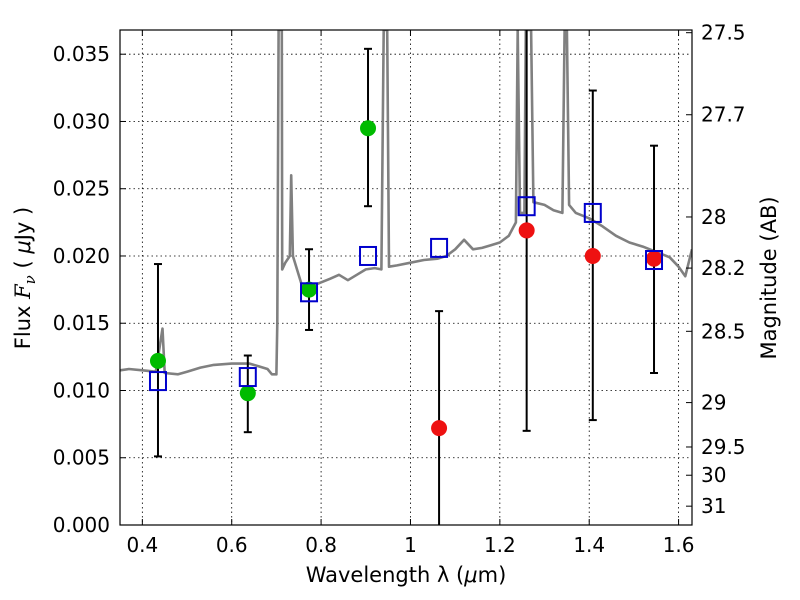 This screenshot has width=800, height=600. I want to click on magnitude-tick-label: 29, so click(713, 403).